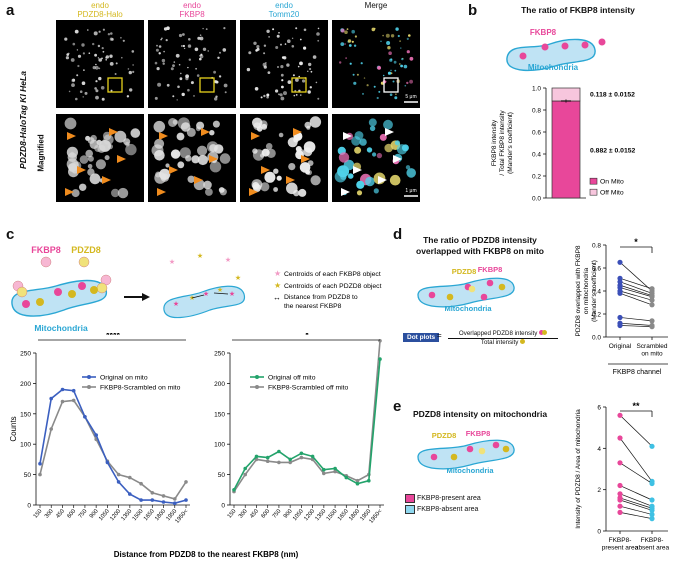  I want to click on y-tick-label: 0.6, so click(536, 133).